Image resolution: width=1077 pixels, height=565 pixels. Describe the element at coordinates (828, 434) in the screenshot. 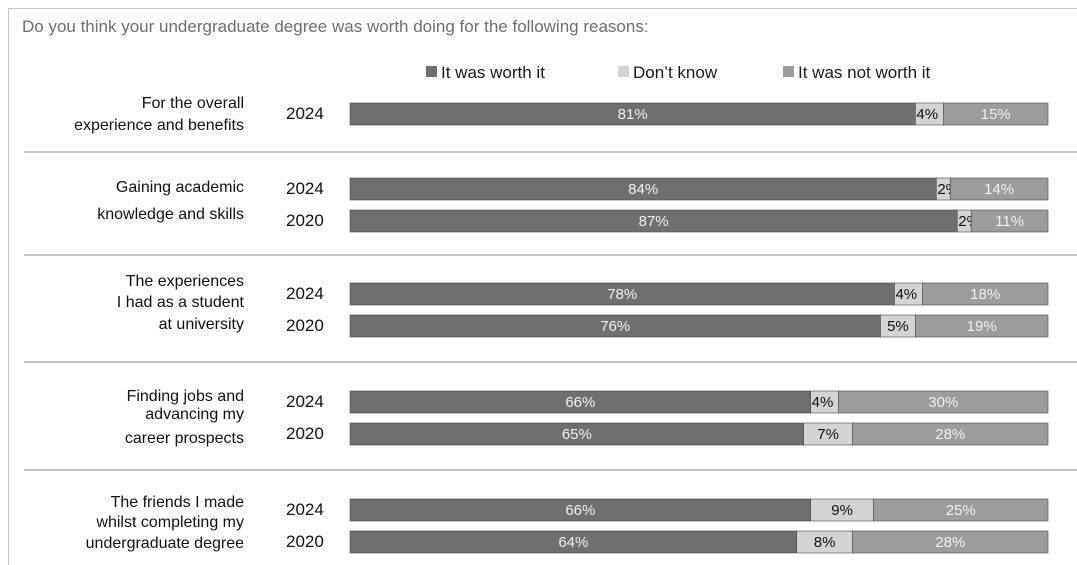

I see `value-label: 7%` at that location.